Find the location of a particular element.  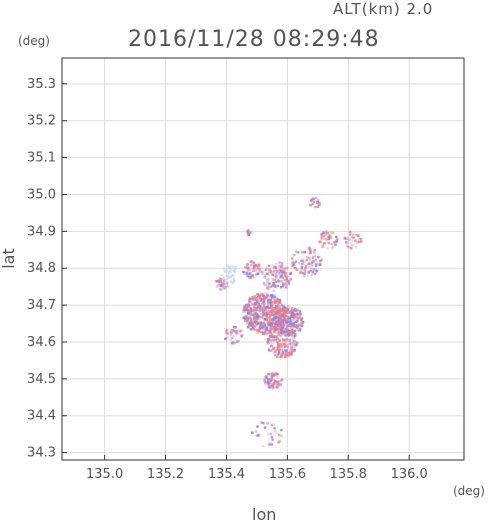

x-tick-label: 135.0 is located at coordinates (104, 474).